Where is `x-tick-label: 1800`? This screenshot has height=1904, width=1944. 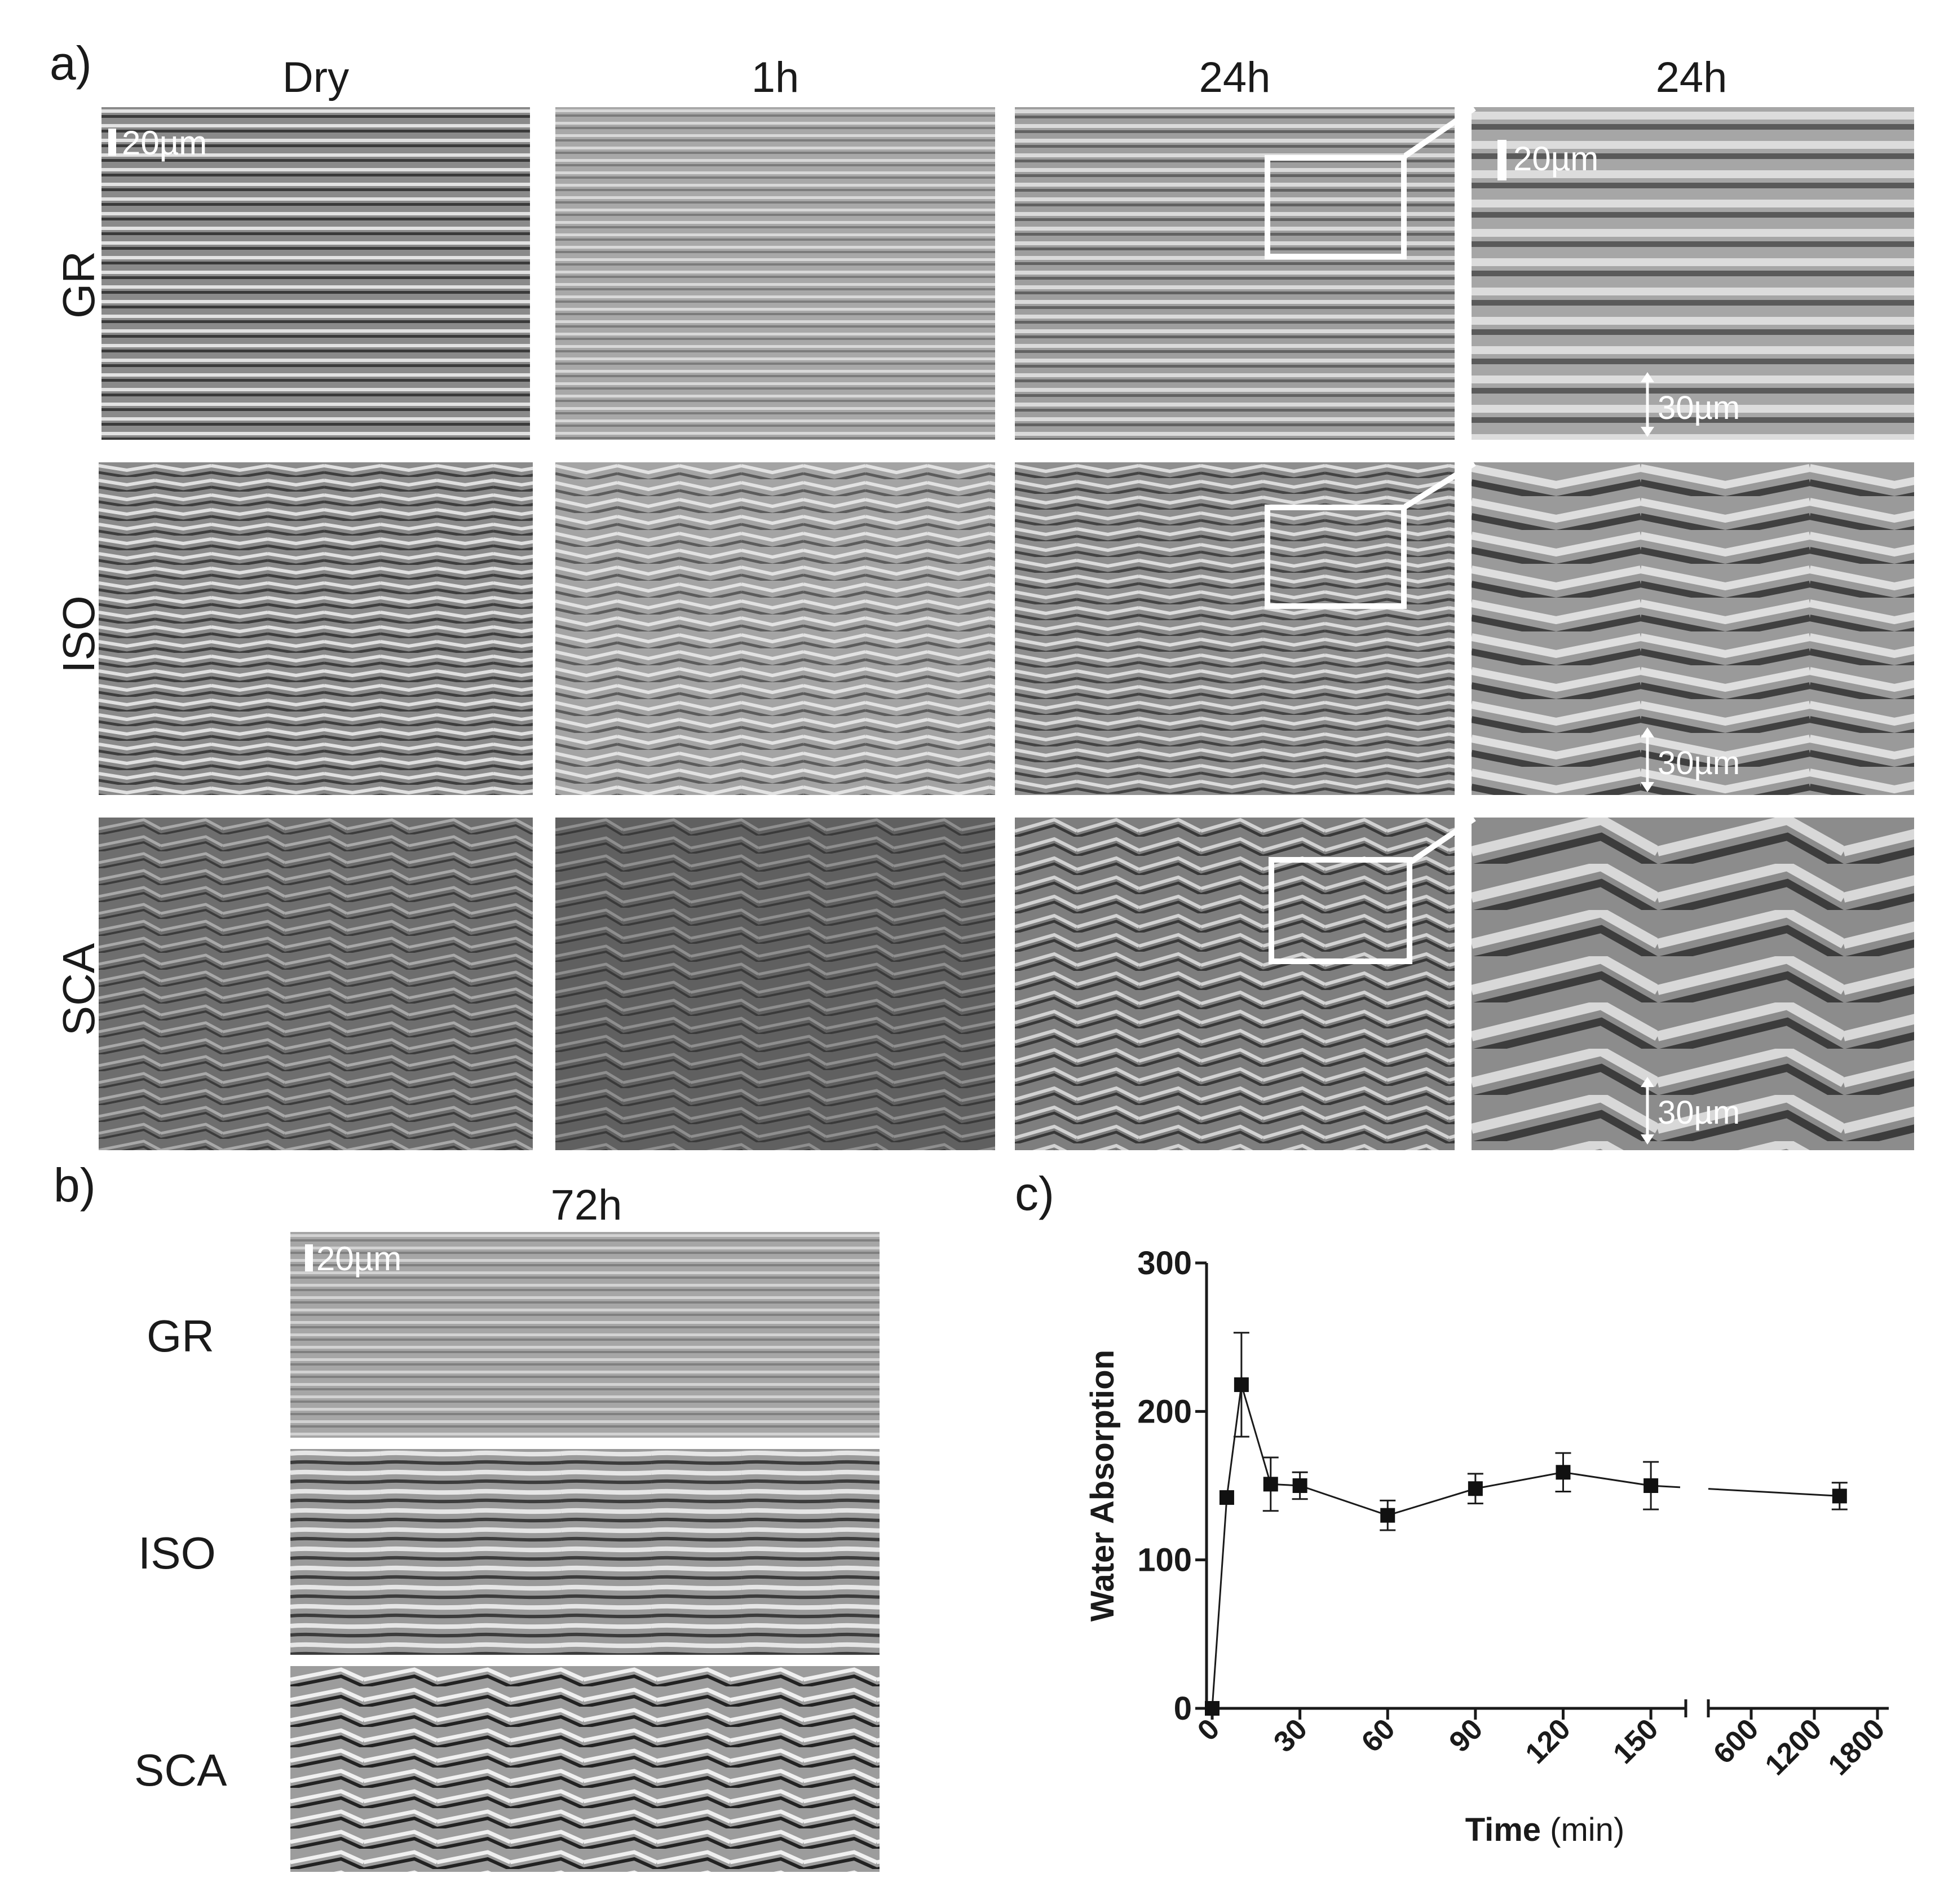 x-tick-label: 1800 is located at coordinates (1857, 1747).